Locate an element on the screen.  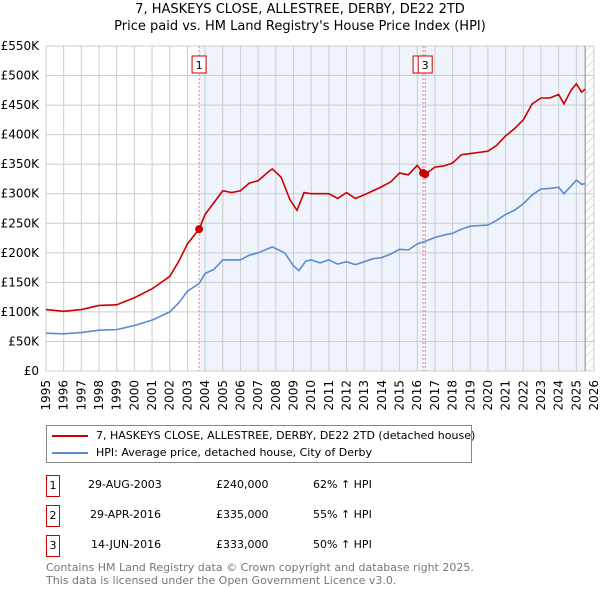
x-tick-label: 1996 is located at coordinates (64, 395).